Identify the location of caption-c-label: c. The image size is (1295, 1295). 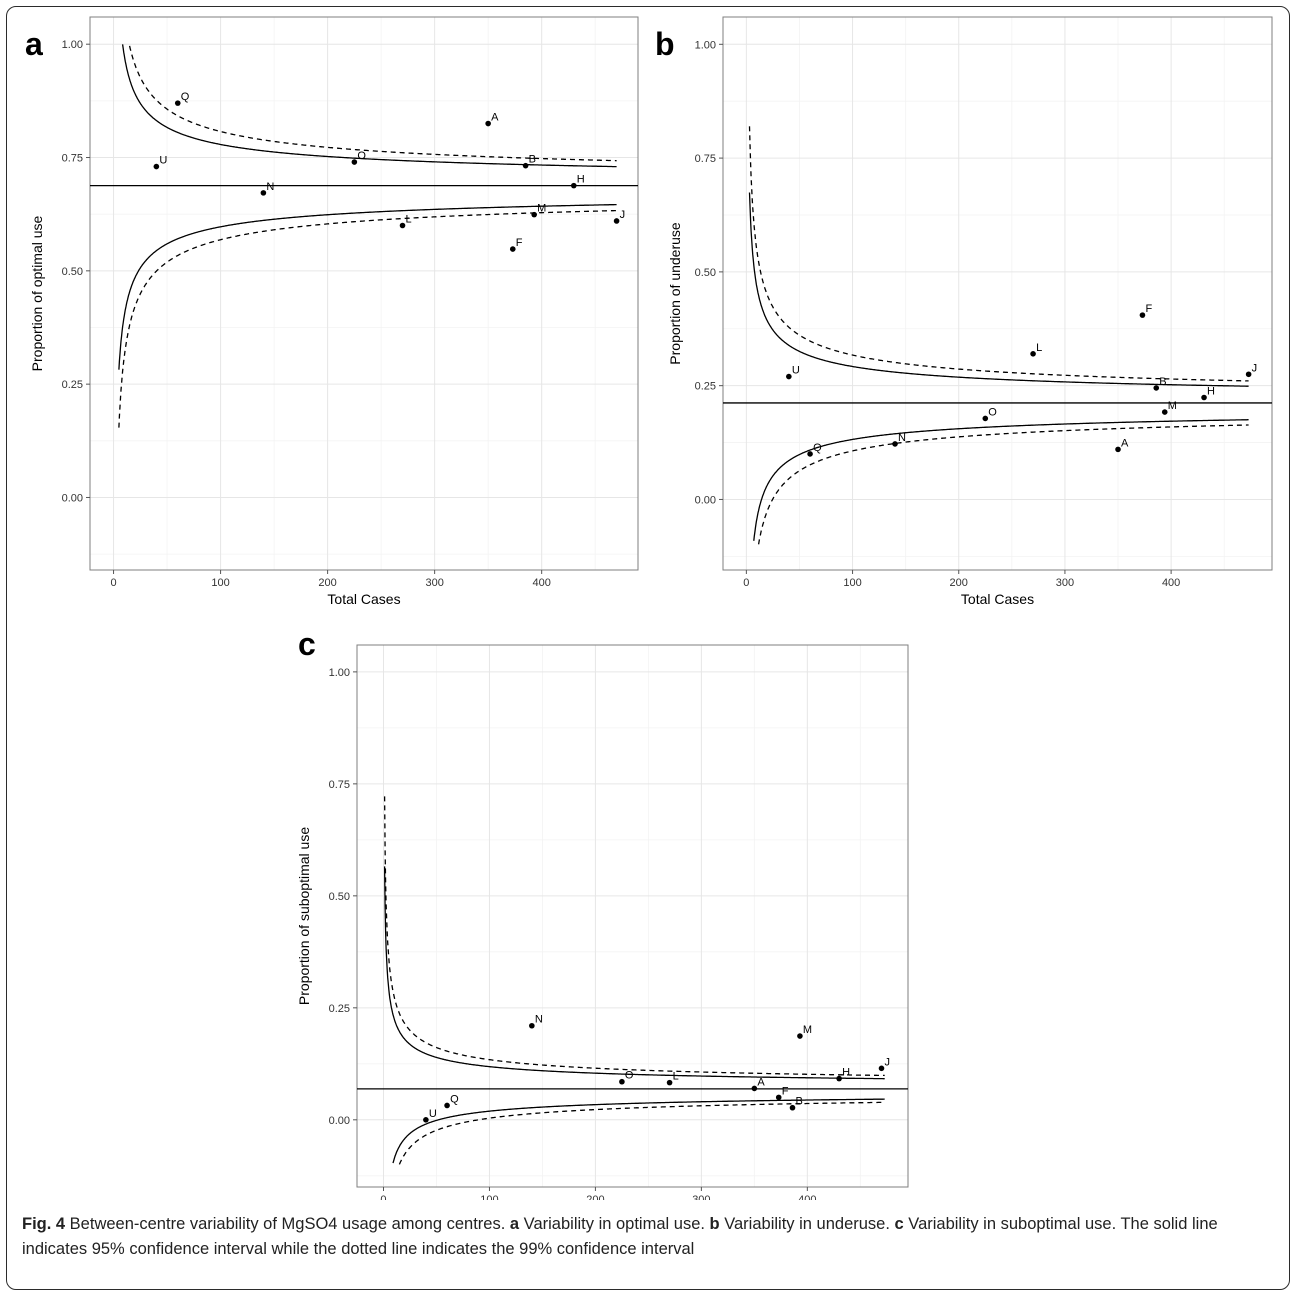
(899, 1224).